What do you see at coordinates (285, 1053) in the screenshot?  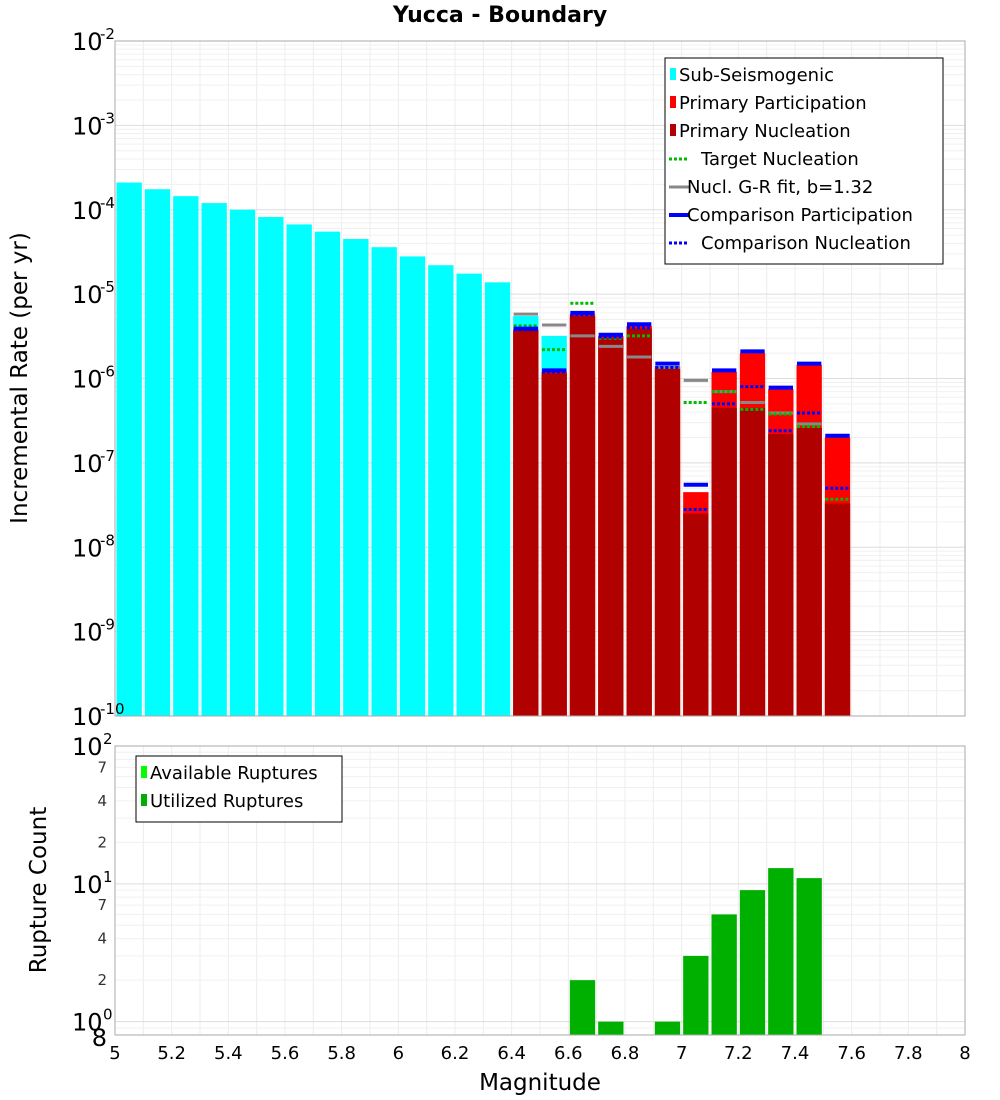 I see `x-tick-5-6: 5.6` at bounding box center [285, 1053].